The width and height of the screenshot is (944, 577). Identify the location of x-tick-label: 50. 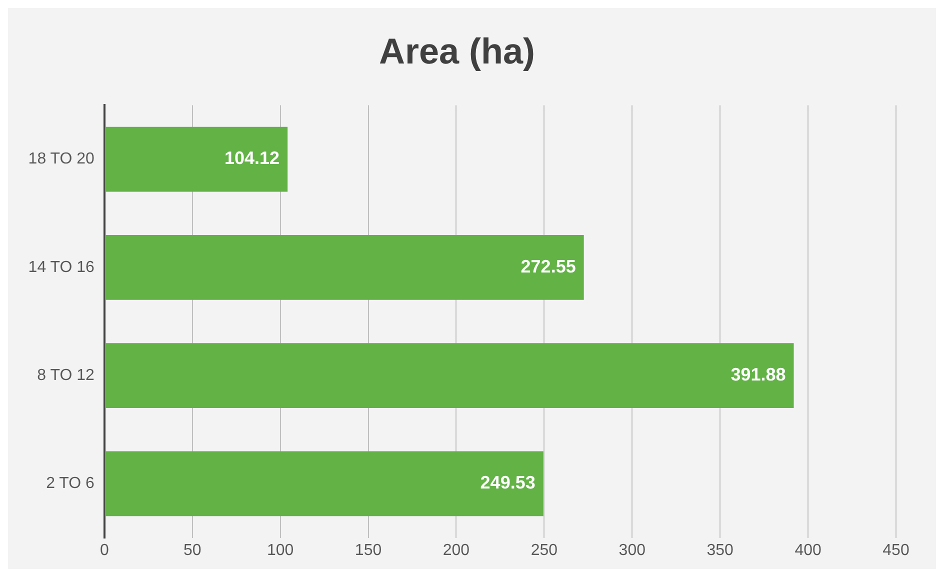
(192, 550).